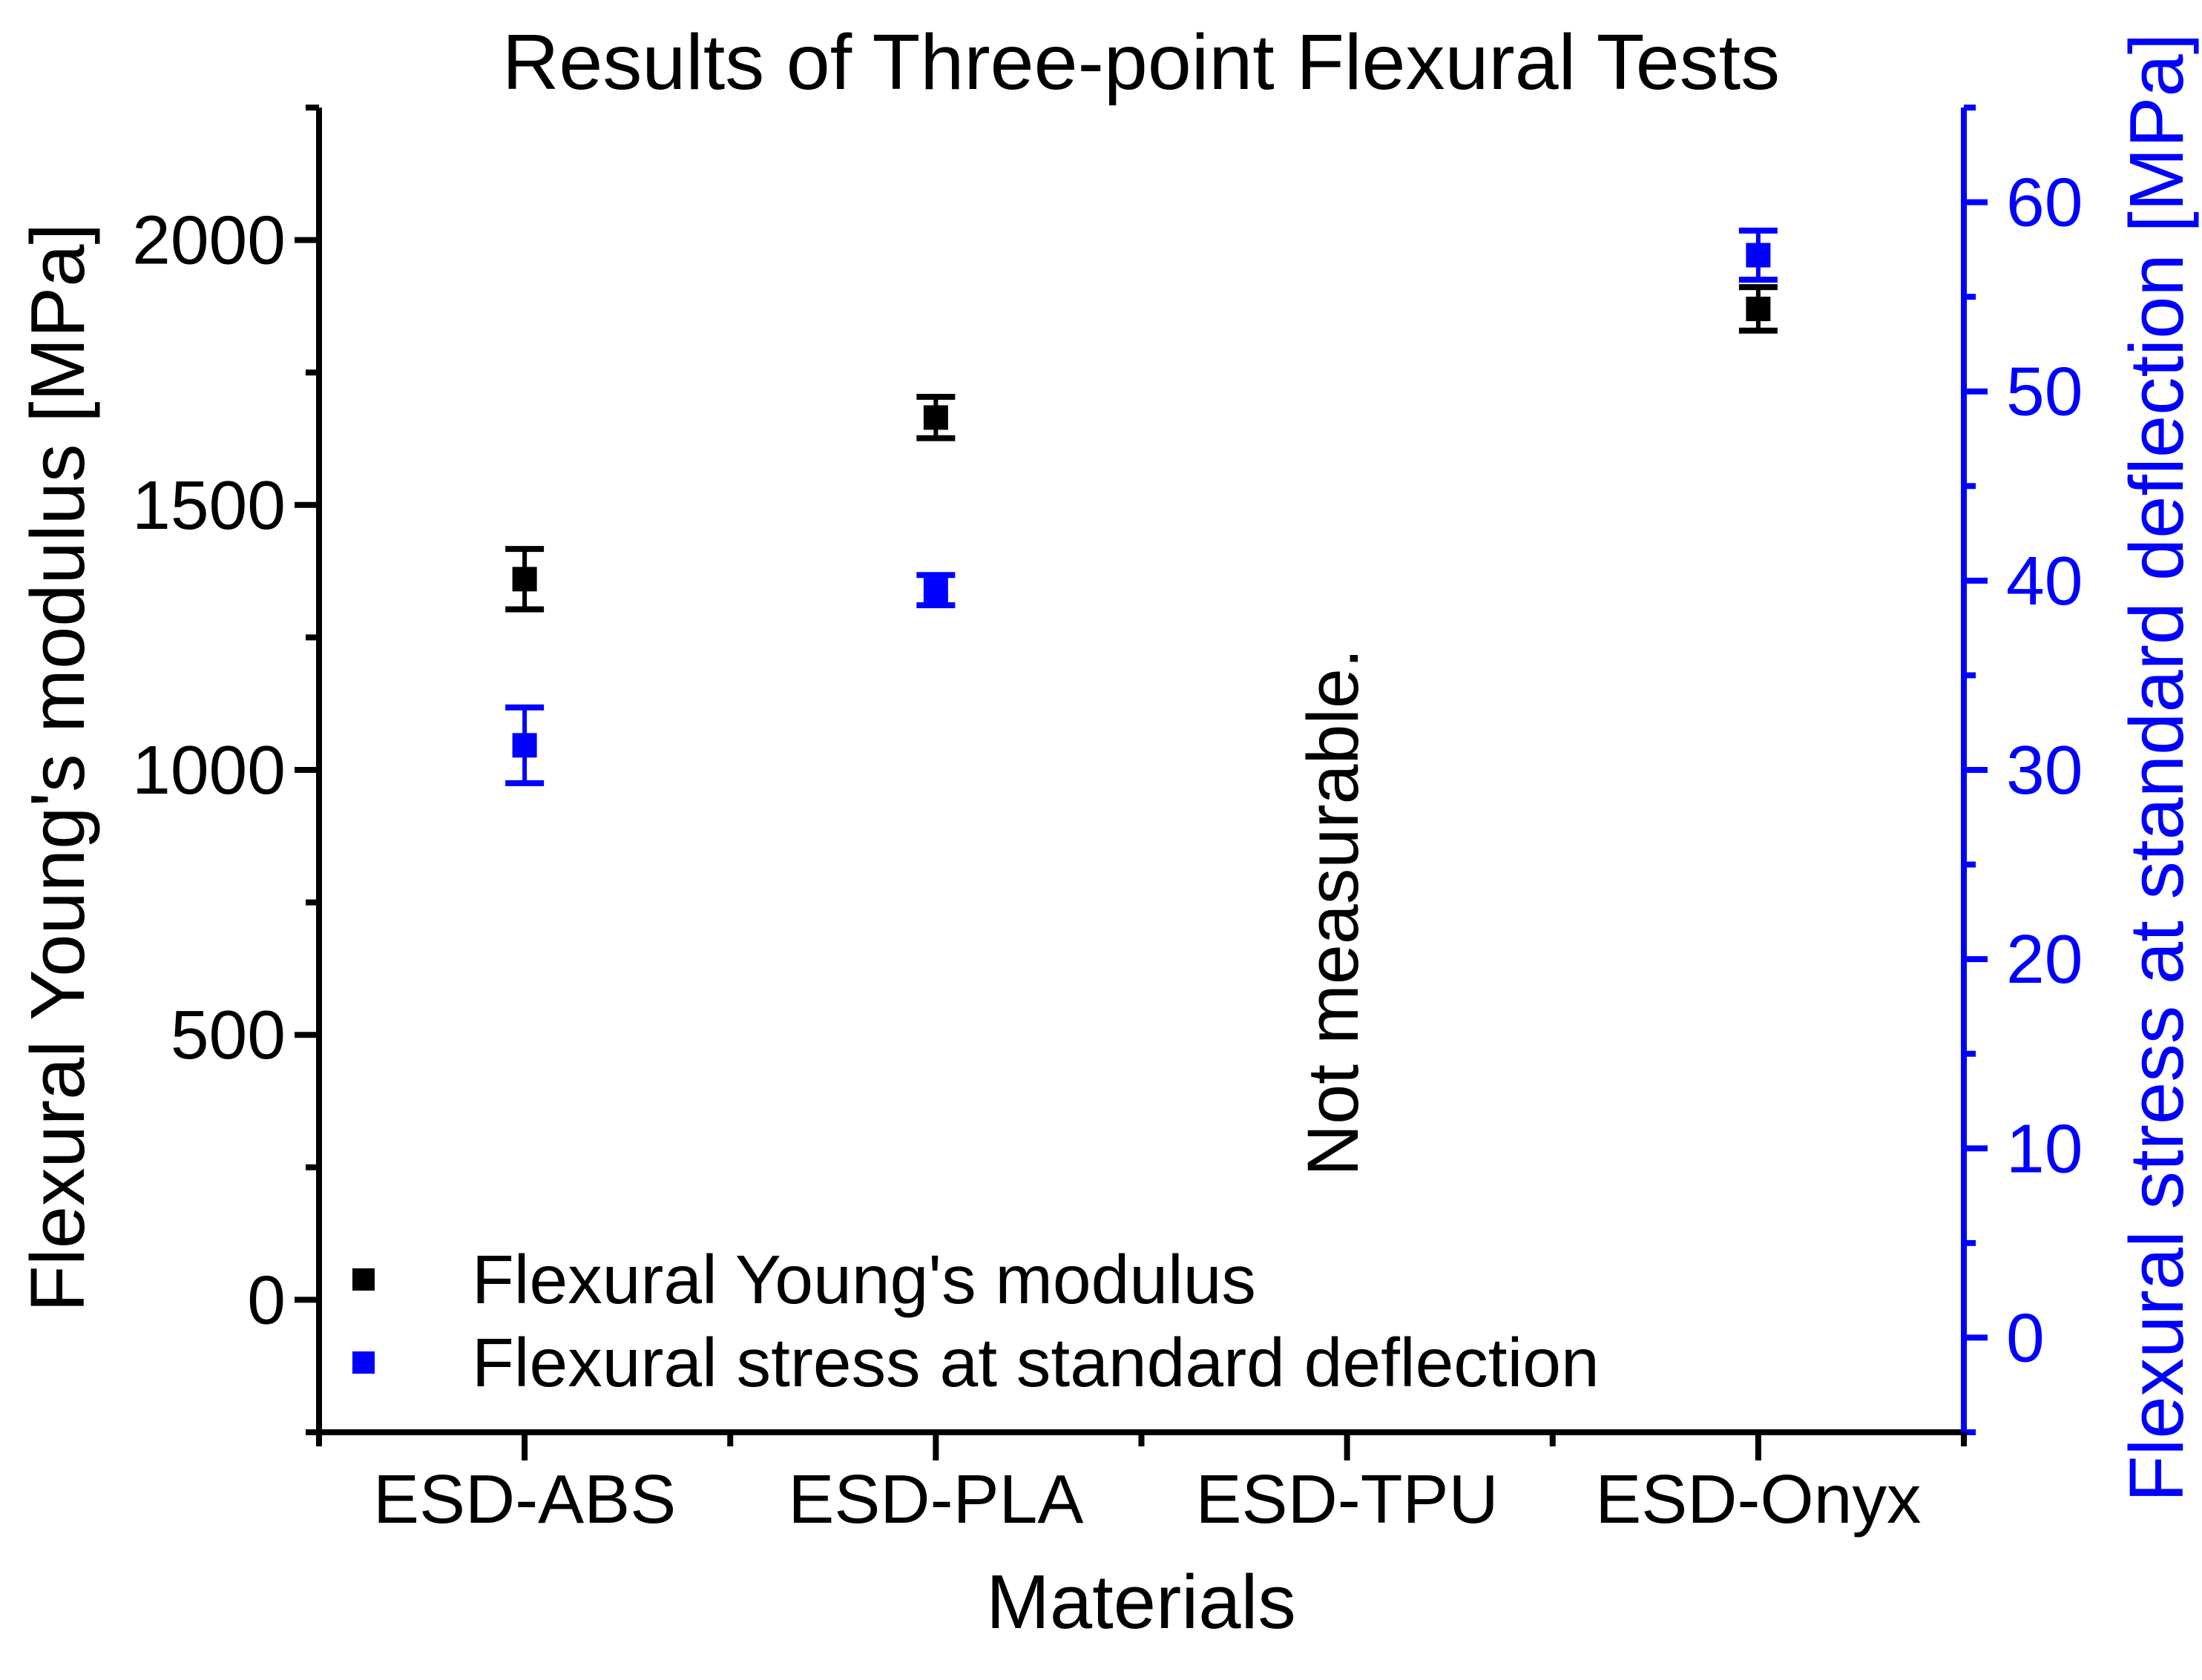 The image size is (2202, 1680). What do you see at coordinates (524, 1499) in the screenshot?
I see `x-tick-label: ESD-ABS` at bounding box center [524, 1499].